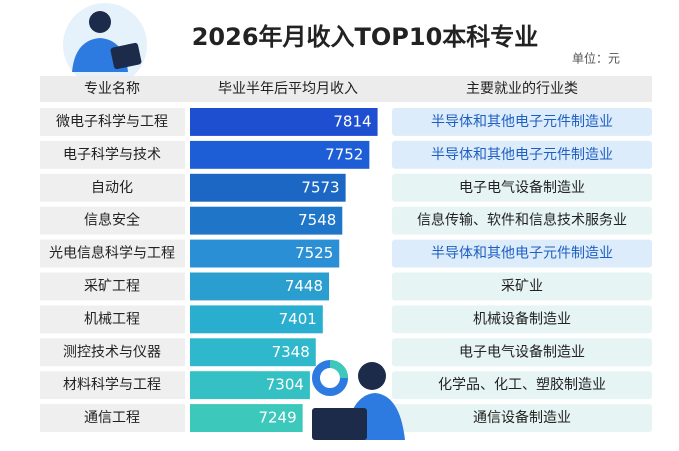 The height and width of the screenshot is (451, 679). I want to click on category-label: 自动化, so click(112, 188).